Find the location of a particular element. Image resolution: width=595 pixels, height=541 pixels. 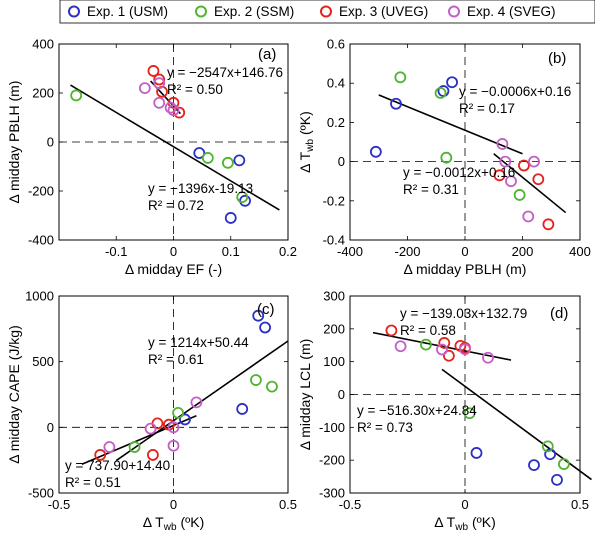

fit-equation: y = −516.30x+24.84 is located at coordinates (417, 410).